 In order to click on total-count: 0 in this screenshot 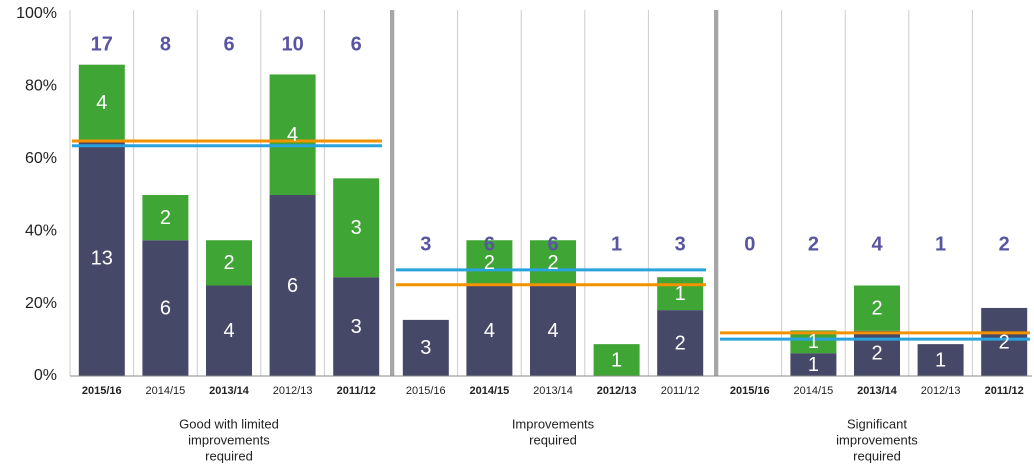, I will do `click(749, 244)`.